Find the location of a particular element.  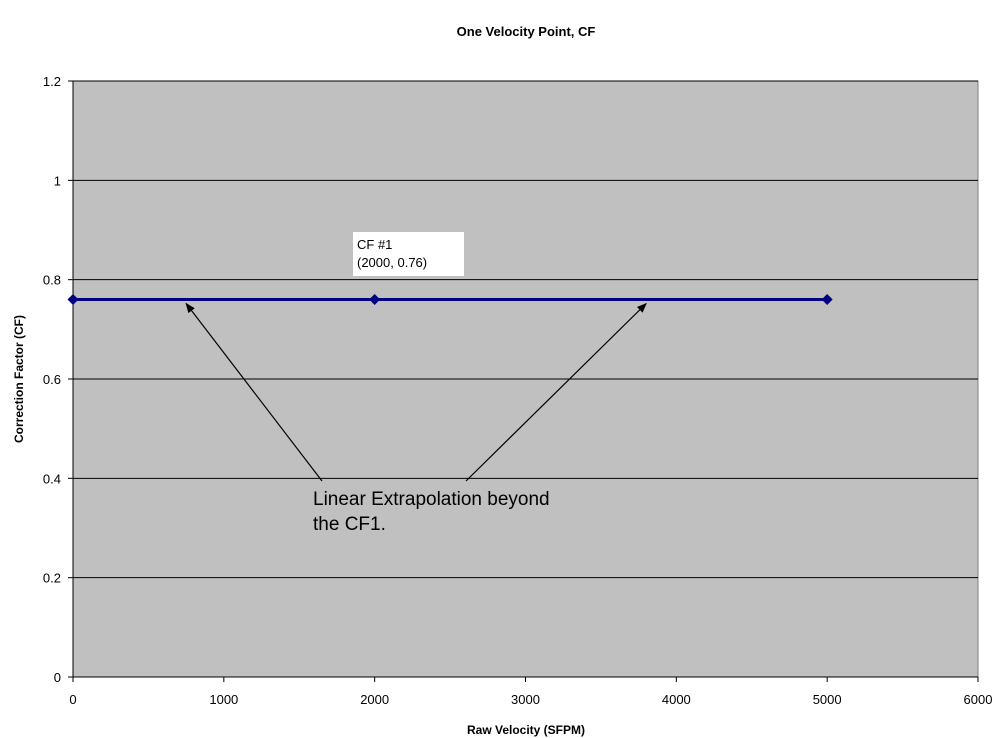

chart-title: One Velocity Point, CF is located at coordinates (526, 31).